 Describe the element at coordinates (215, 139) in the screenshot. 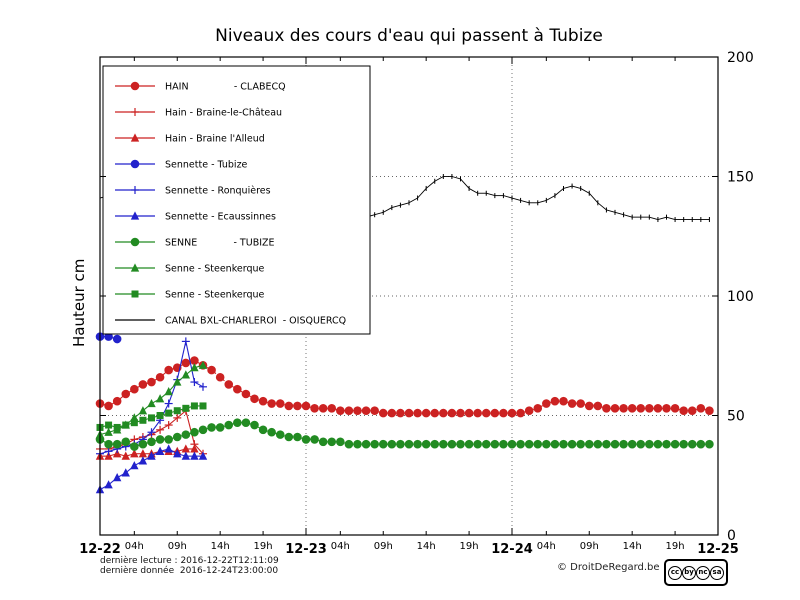

I see `svg-text: Hain - Braine l'Alleud` at that location.